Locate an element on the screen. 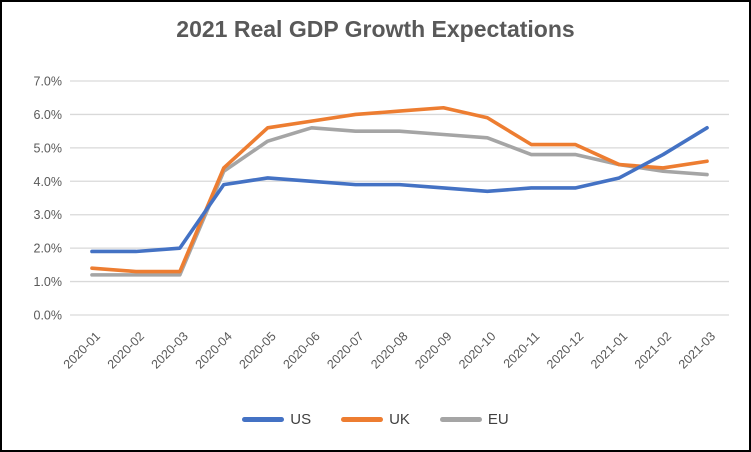  x-tick-label: 2020-10 is located at coordinates (477, 350).